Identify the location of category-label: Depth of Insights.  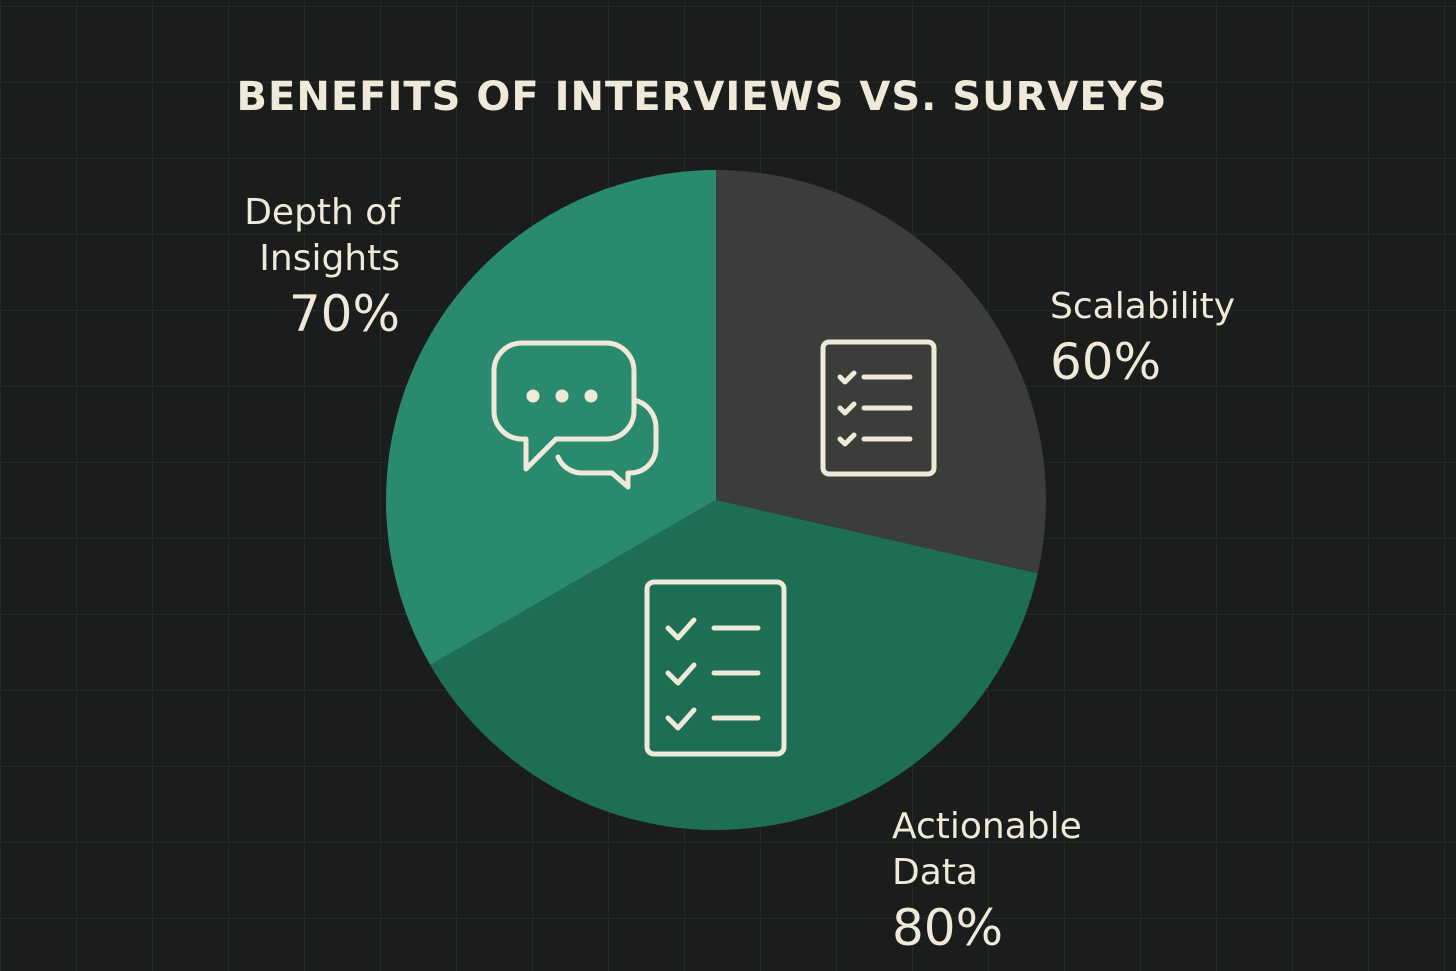
(322, 235).